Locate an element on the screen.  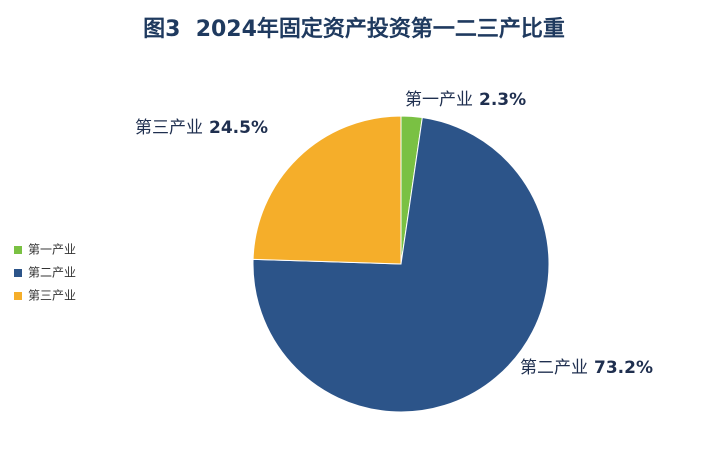
data-label-category: 第二产业 is located at coordinates (554, 368).